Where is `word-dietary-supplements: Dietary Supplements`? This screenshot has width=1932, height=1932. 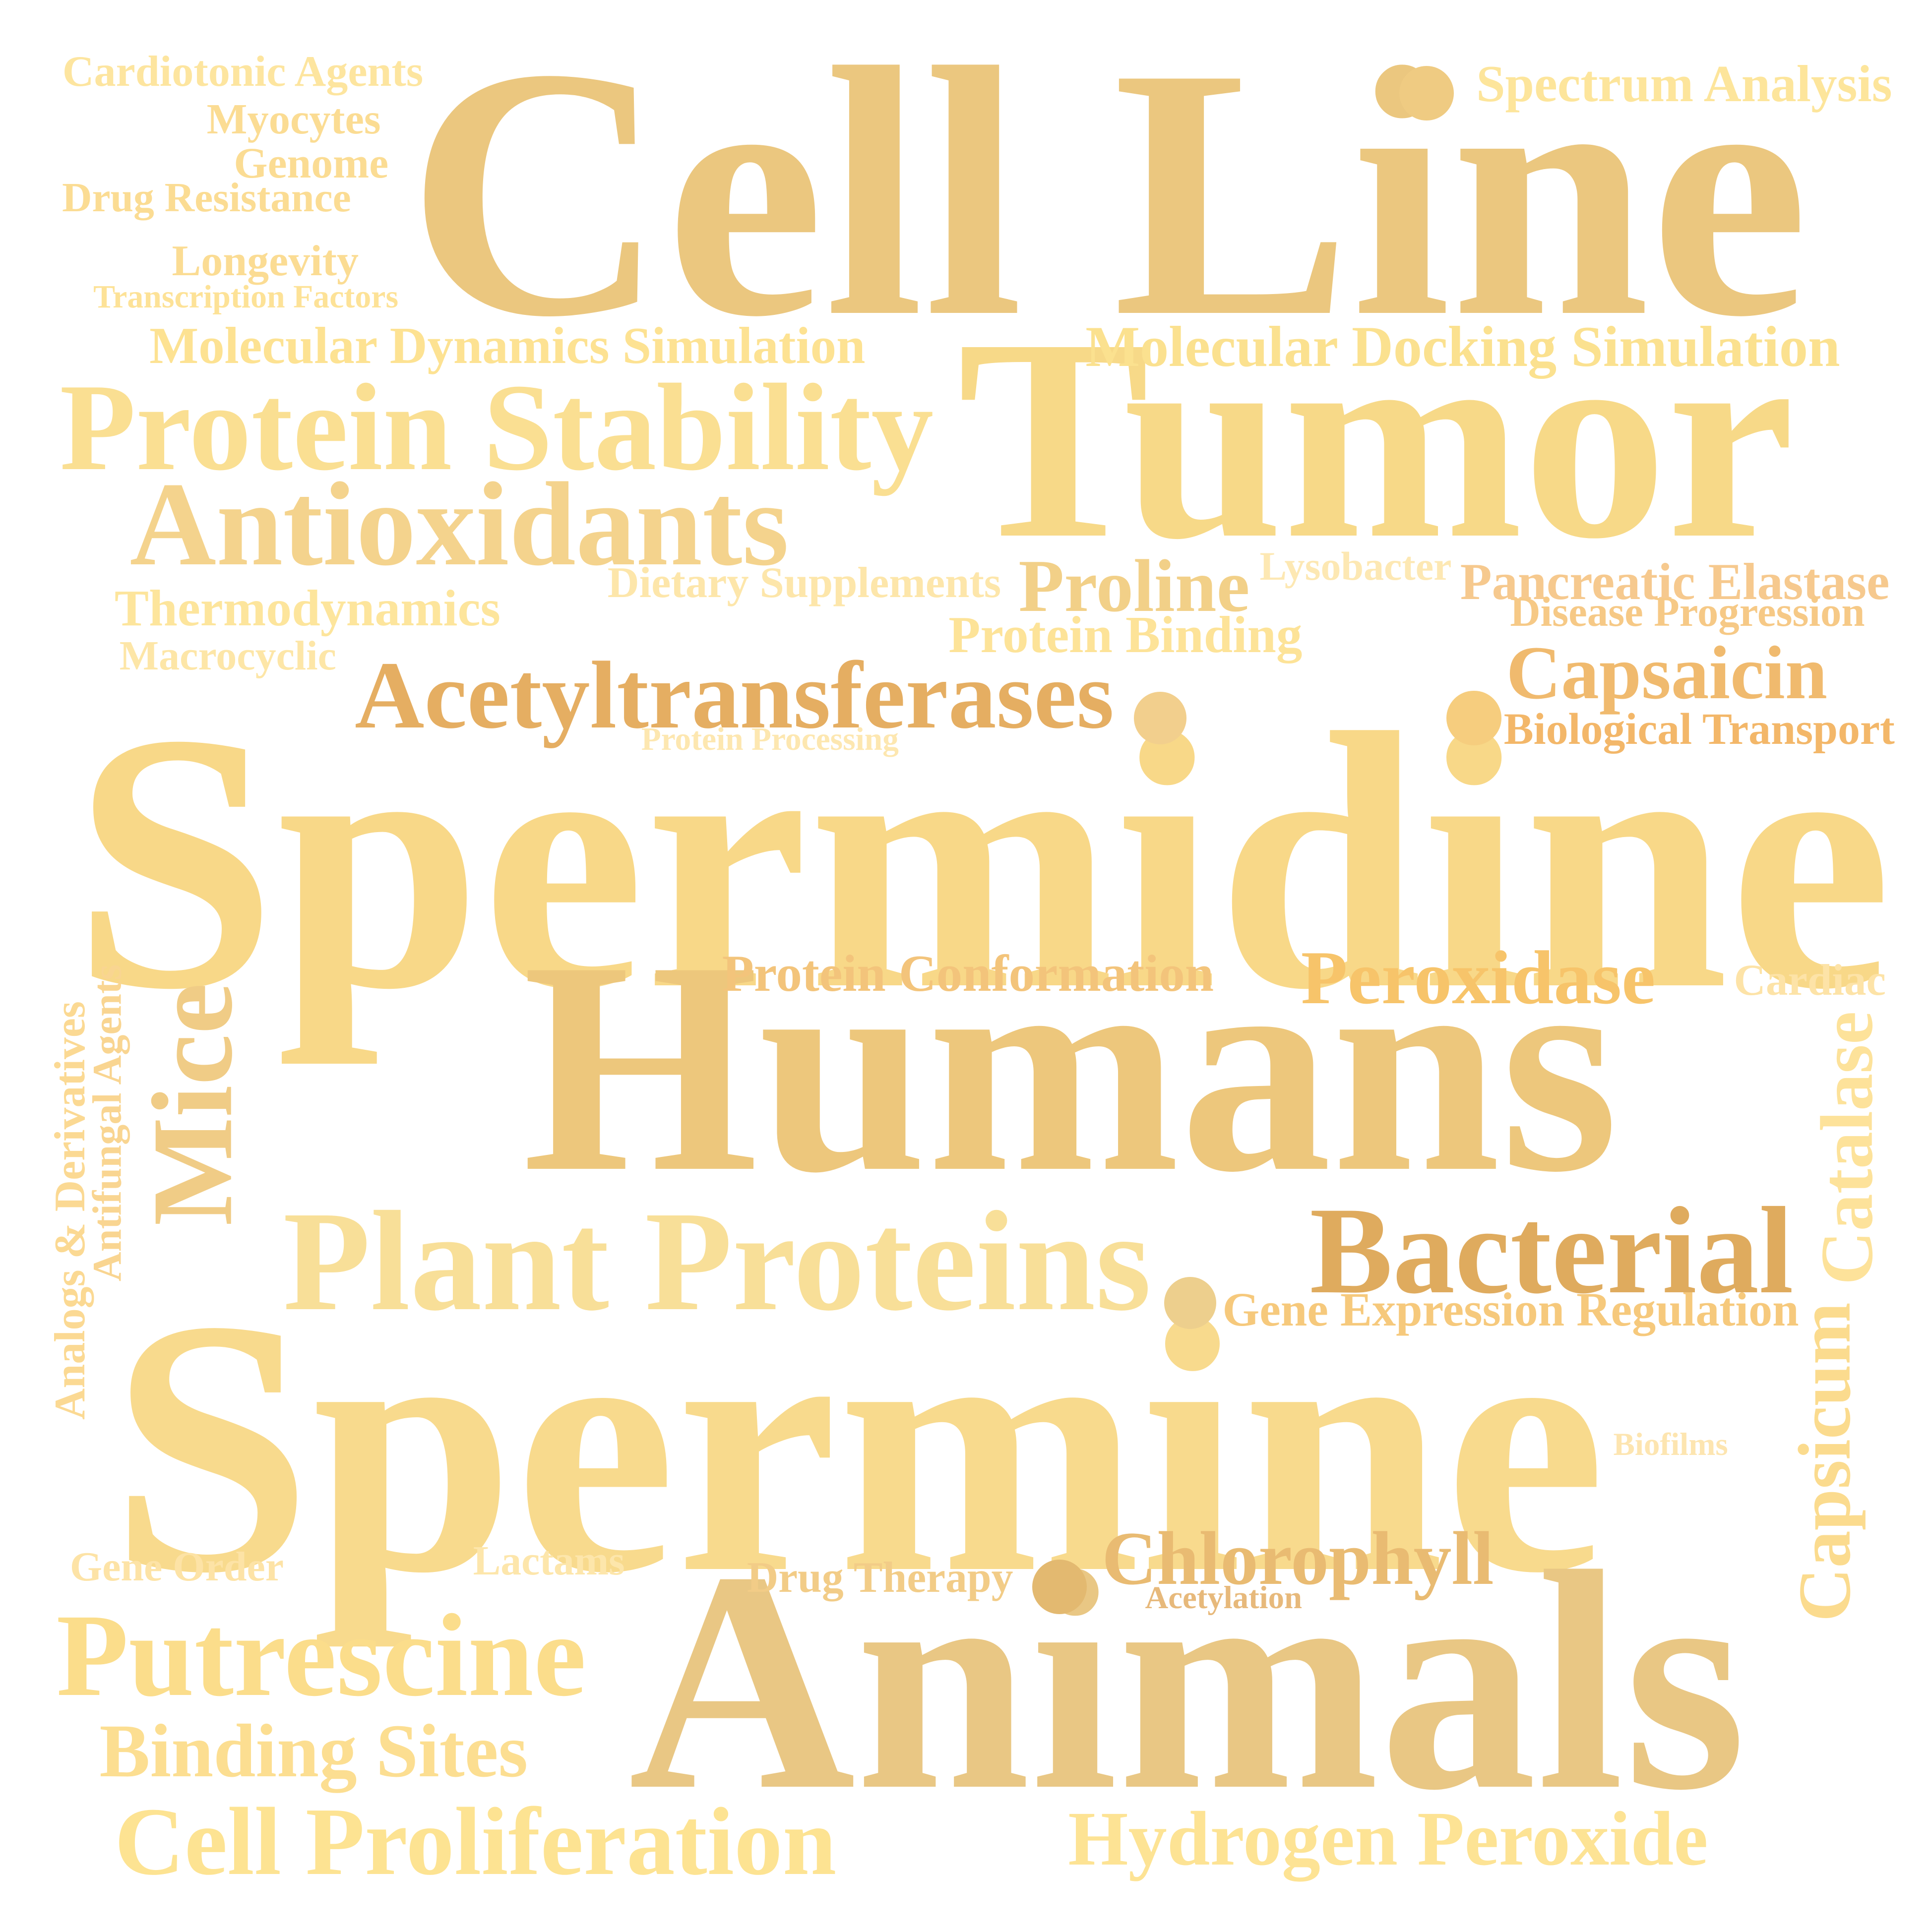
word-dietary-supplements: Dietary Supplements is located at coordinates (804, 582).